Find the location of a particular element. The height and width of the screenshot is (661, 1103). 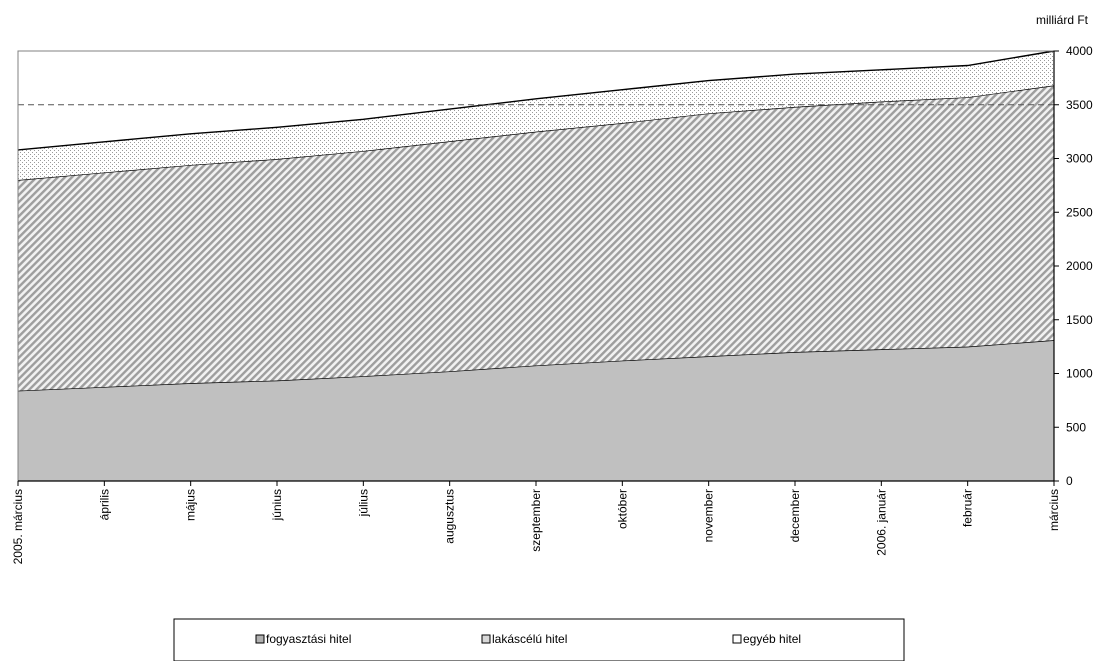

legend-box is located at coordinates (539, 639).